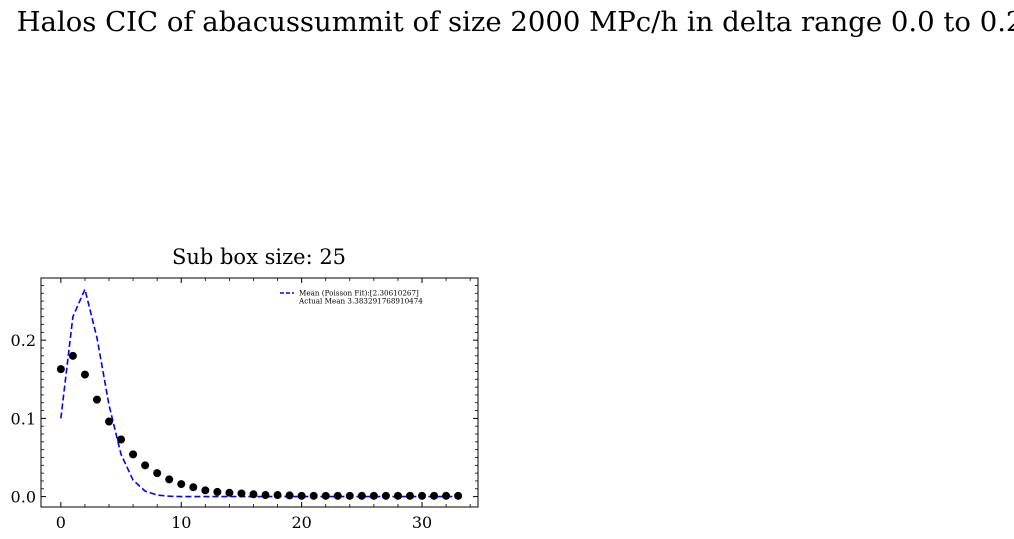  Describe the element at coordinates (181, 522) in the screenshot. I see `x-tick-label: 10` at that location.